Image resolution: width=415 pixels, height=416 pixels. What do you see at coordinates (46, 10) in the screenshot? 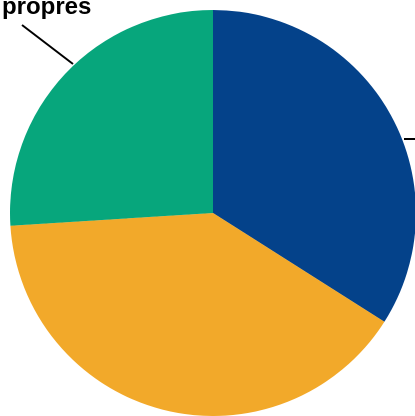
I see `annotation-propres: propres` at bounding box center [46, 10].